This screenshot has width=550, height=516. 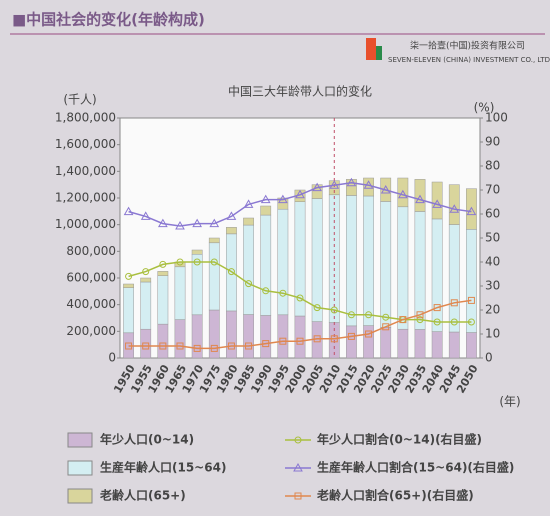 What do you see at coordinates (467, 46) in the screenshot?
I see `company-cn: 柒一拾壹(中国)投资有限公司` at bounding box center [467, 46].